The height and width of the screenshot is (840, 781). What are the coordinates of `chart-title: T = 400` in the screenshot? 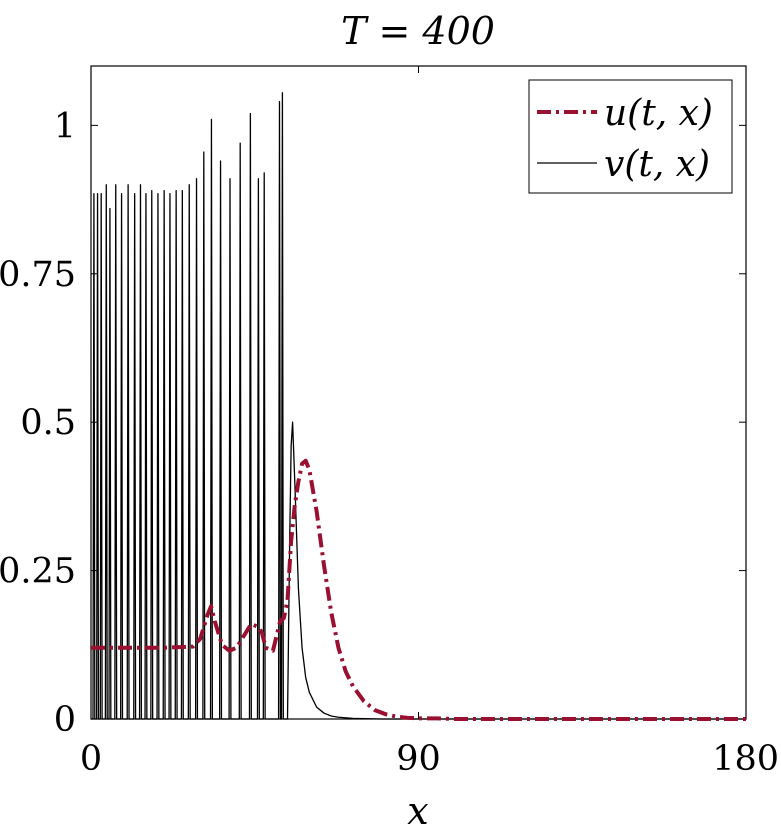 It's located at (418, 31).